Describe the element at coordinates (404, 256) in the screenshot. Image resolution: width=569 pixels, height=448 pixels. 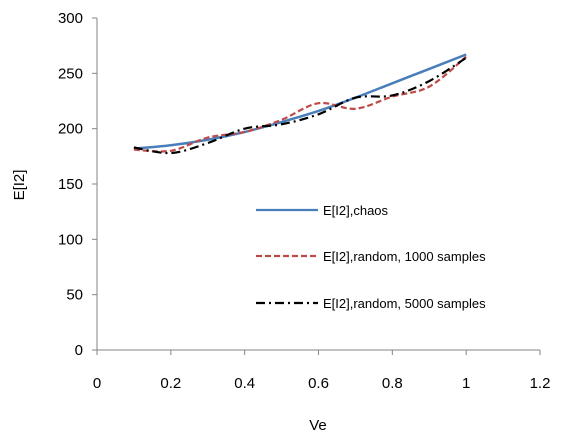
I see `legend-label-random-1000-samples: E[I2],random, 1000 samples` at that location.